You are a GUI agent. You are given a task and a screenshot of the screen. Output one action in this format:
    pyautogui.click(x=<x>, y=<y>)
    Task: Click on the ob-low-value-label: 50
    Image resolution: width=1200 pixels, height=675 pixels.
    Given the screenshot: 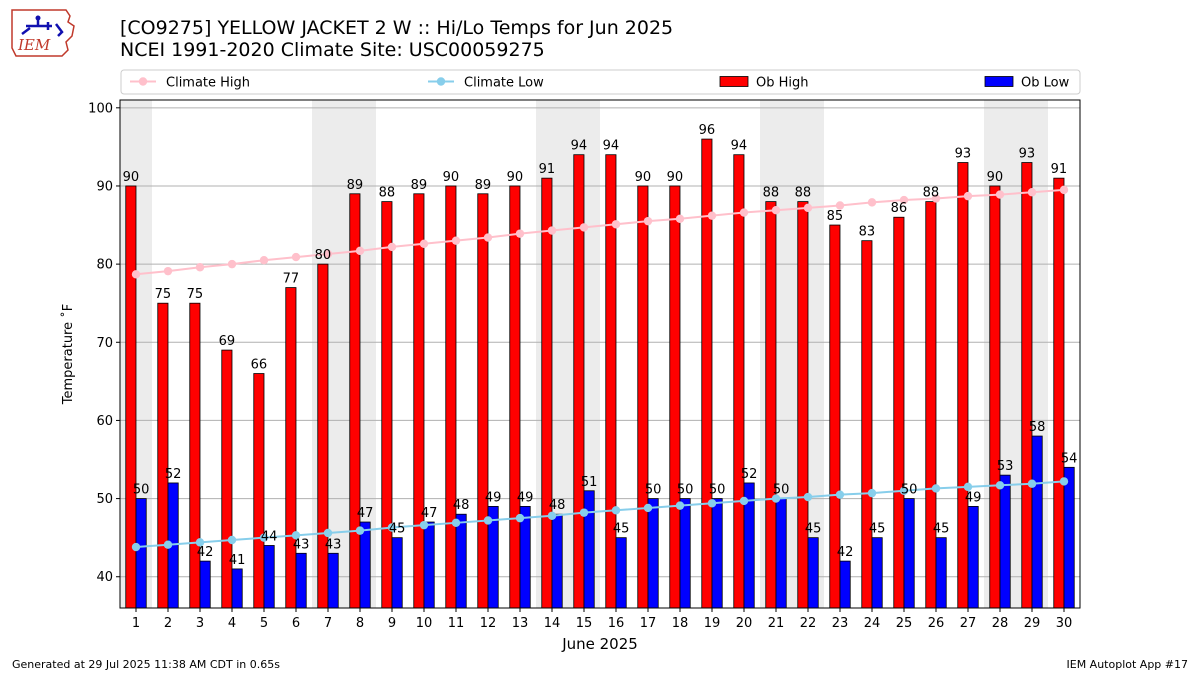 What is the action you would take?
    pyautogui.click(x=717, y=490)
    